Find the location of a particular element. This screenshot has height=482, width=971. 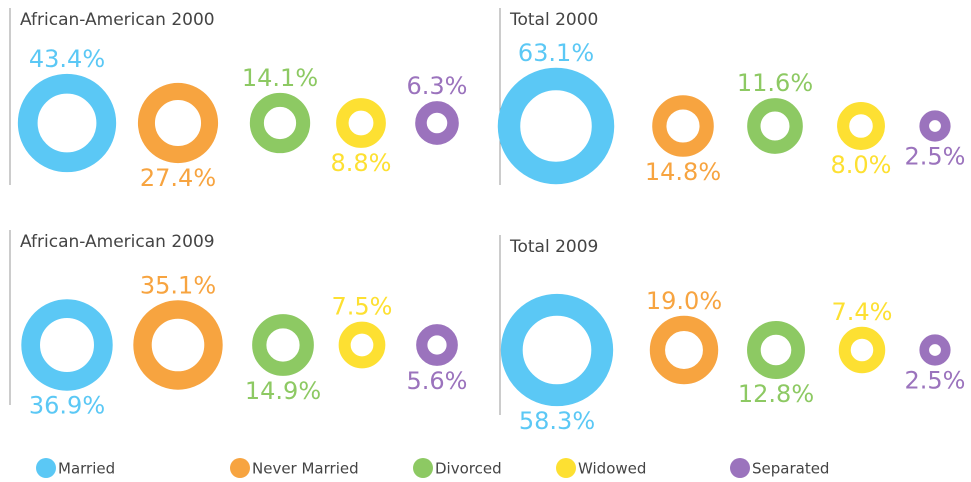

legend-label: Separated is located at coordinates (790, 469).